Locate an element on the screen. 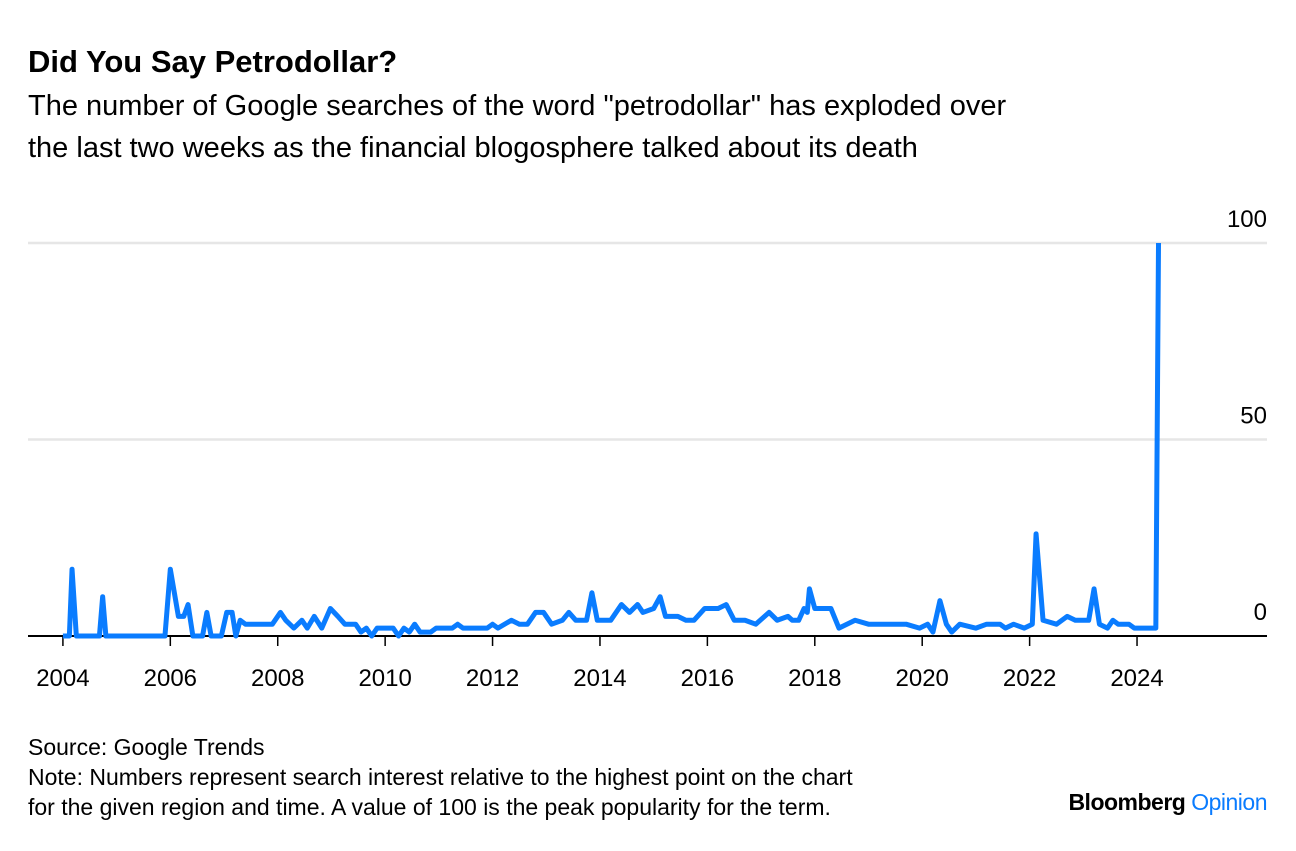 The height and width of the screenshot is (851, 1296). x-tick-label: 2010 is located at coordinates (384, 678).